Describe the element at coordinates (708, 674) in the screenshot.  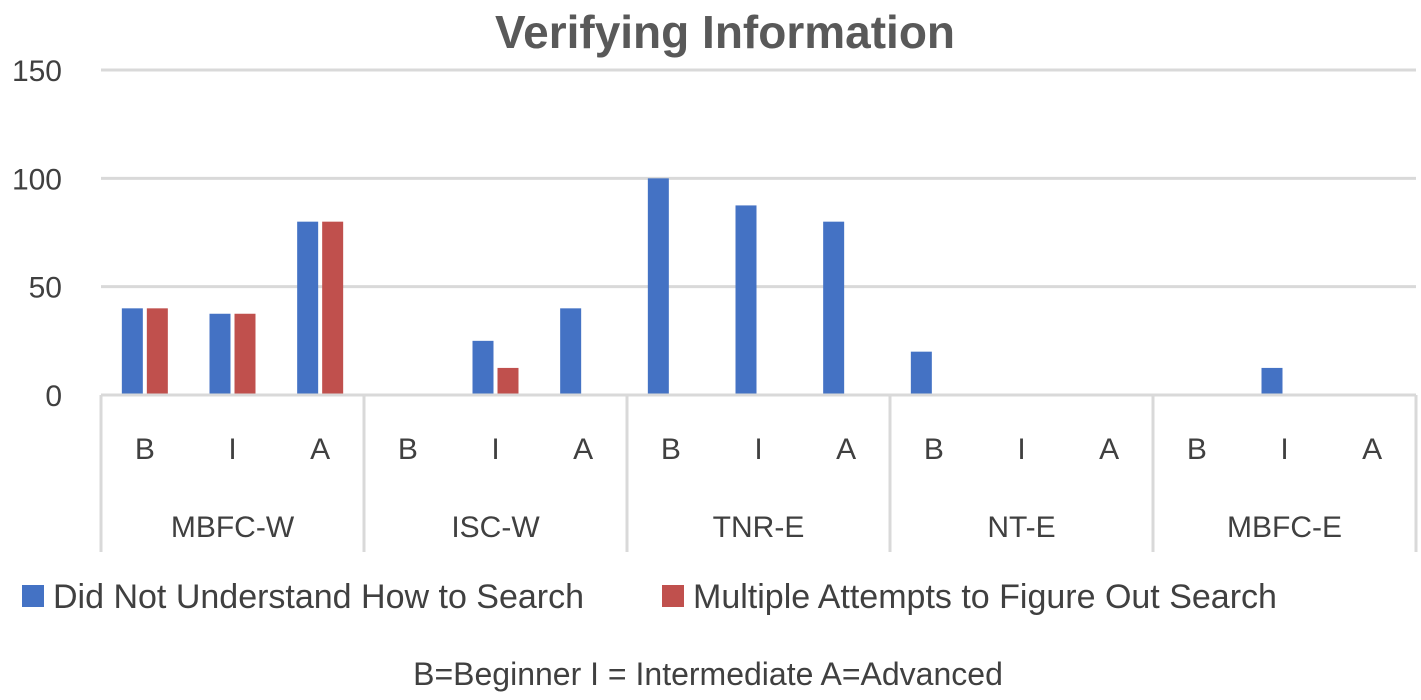
I see `level-note: B=Beginner I = Intermediate A=Advanced` at that location.